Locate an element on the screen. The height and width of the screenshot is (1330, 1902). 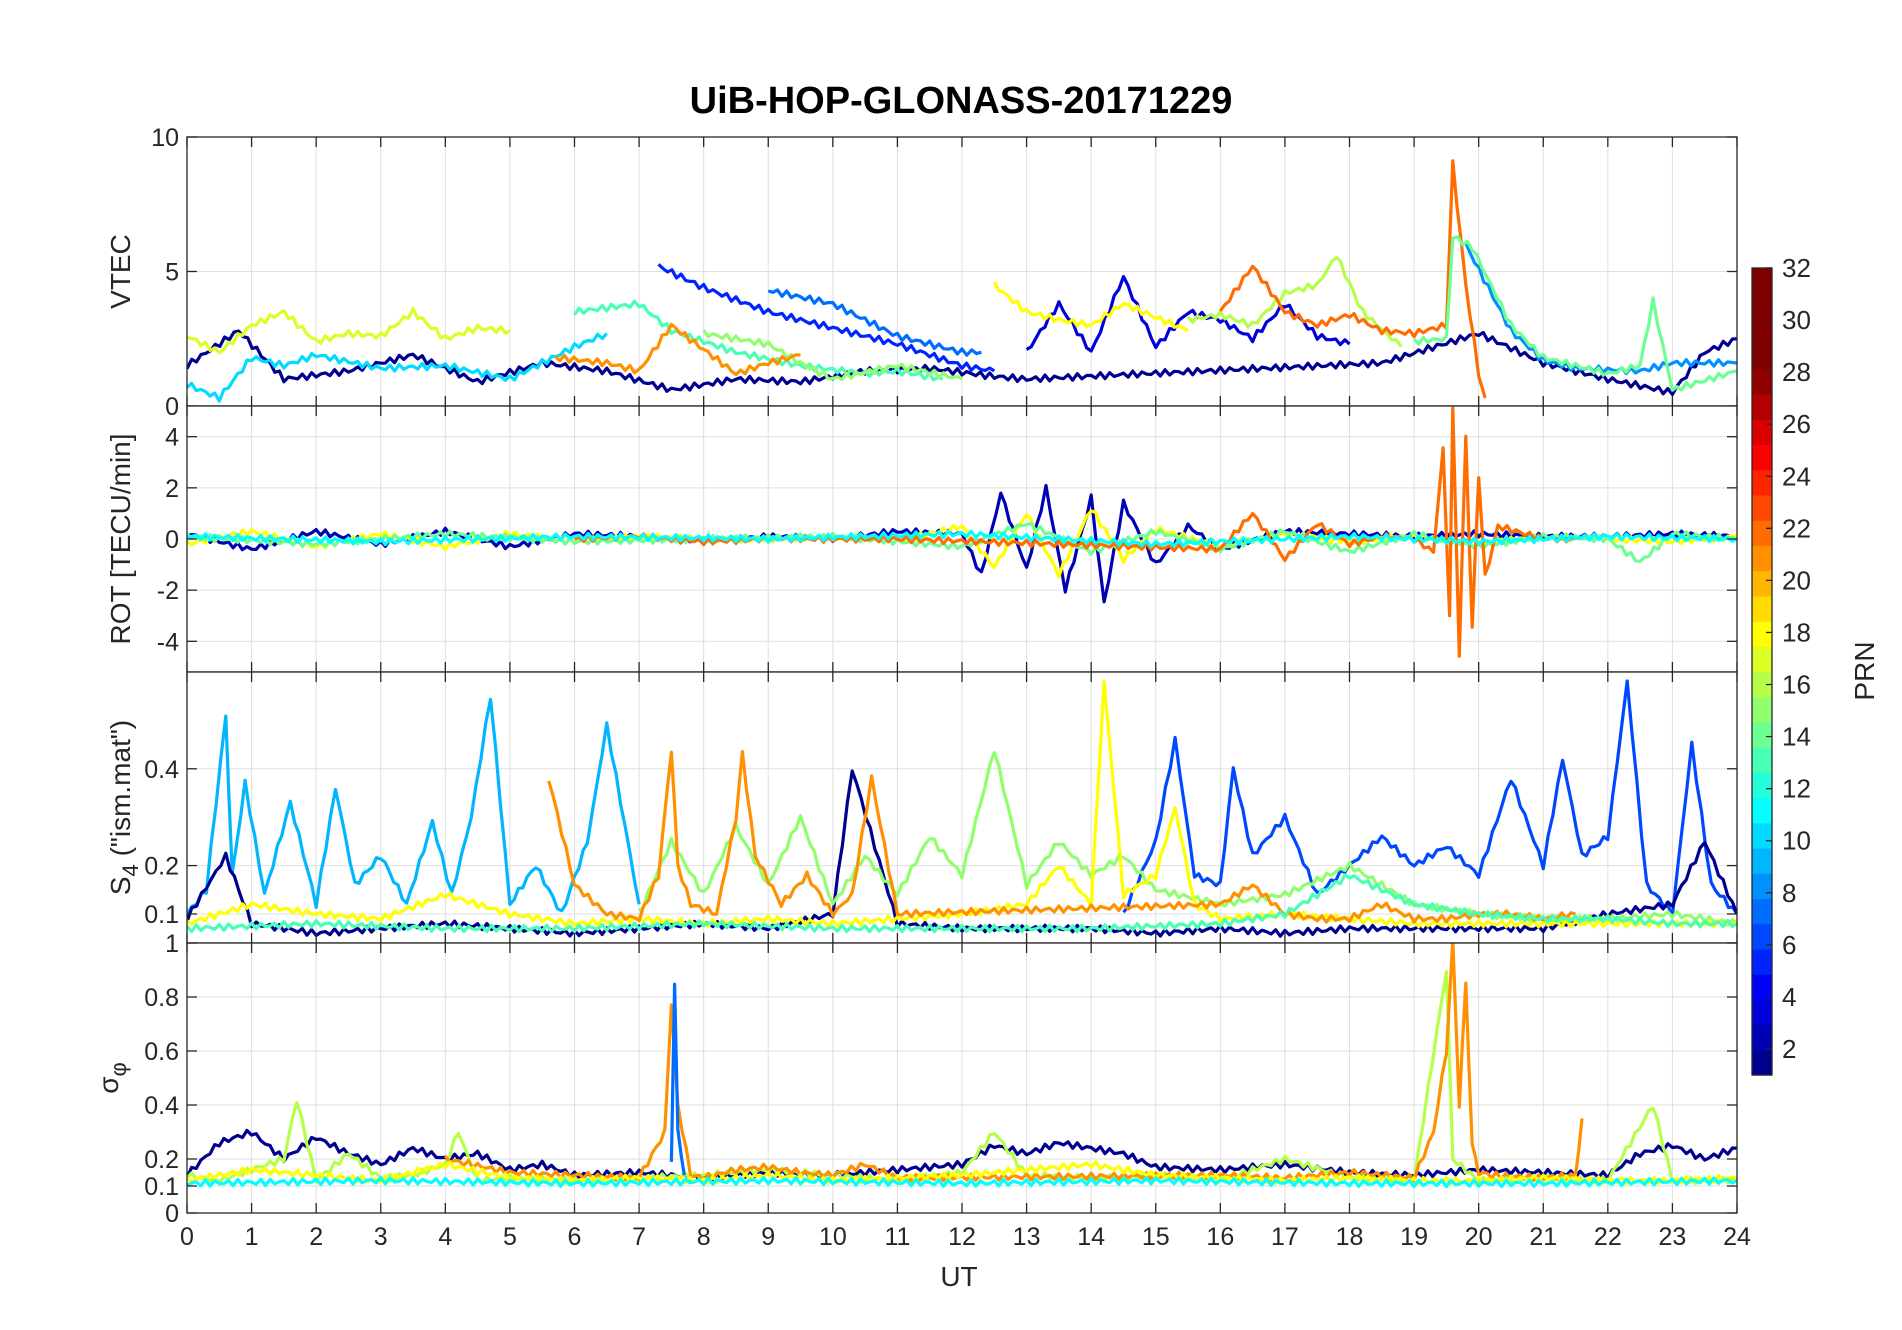
x-tick-label: 18 is located at coordinates (1350, 1237).